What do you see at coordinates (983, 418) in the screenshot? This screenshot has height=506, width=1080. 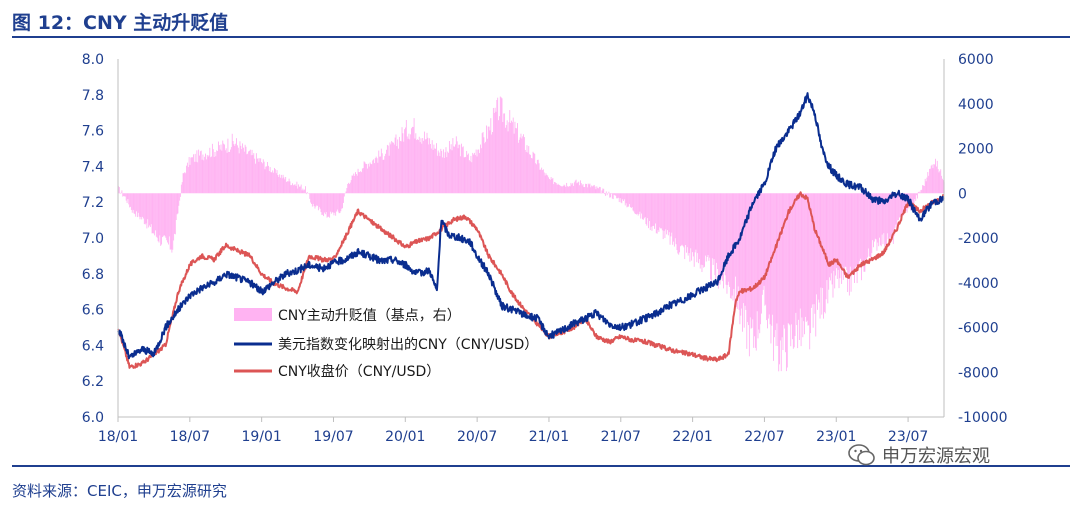 I see `y-right-tick-label: -10000` at bounding box center [983, 418].